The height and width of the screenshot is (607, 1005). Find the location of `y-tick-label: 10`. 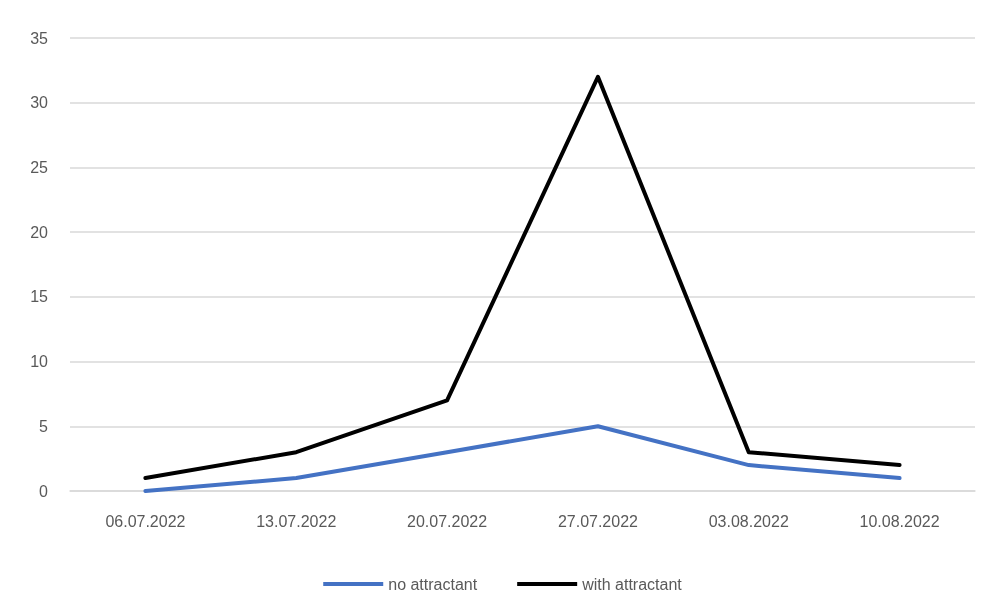

y-tick-label: 10 is located at coordinates (39, 362).